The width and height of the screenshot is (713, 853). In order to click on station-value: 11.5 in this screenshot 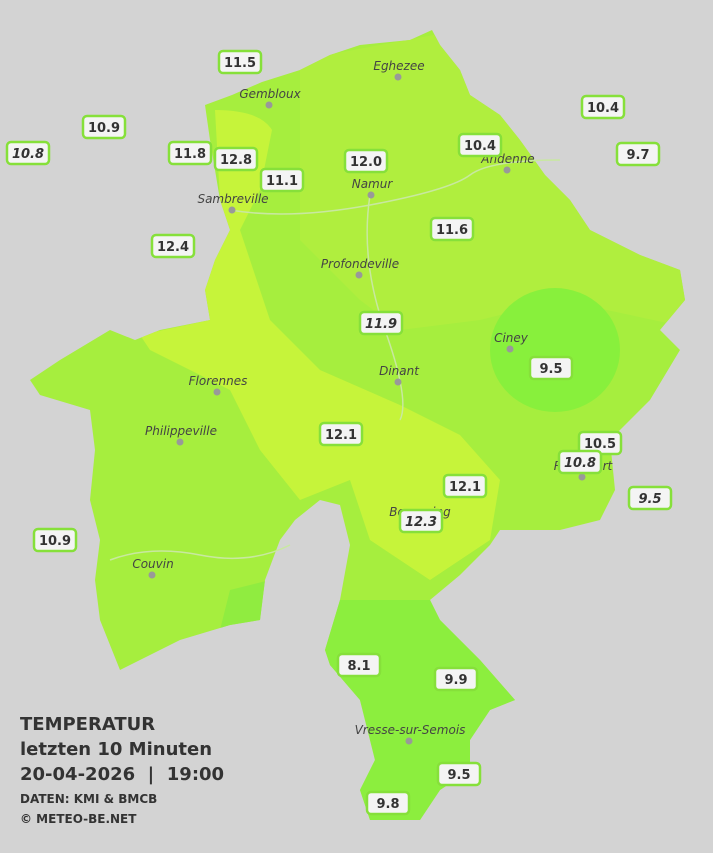, I will do `click(240, 63)`.